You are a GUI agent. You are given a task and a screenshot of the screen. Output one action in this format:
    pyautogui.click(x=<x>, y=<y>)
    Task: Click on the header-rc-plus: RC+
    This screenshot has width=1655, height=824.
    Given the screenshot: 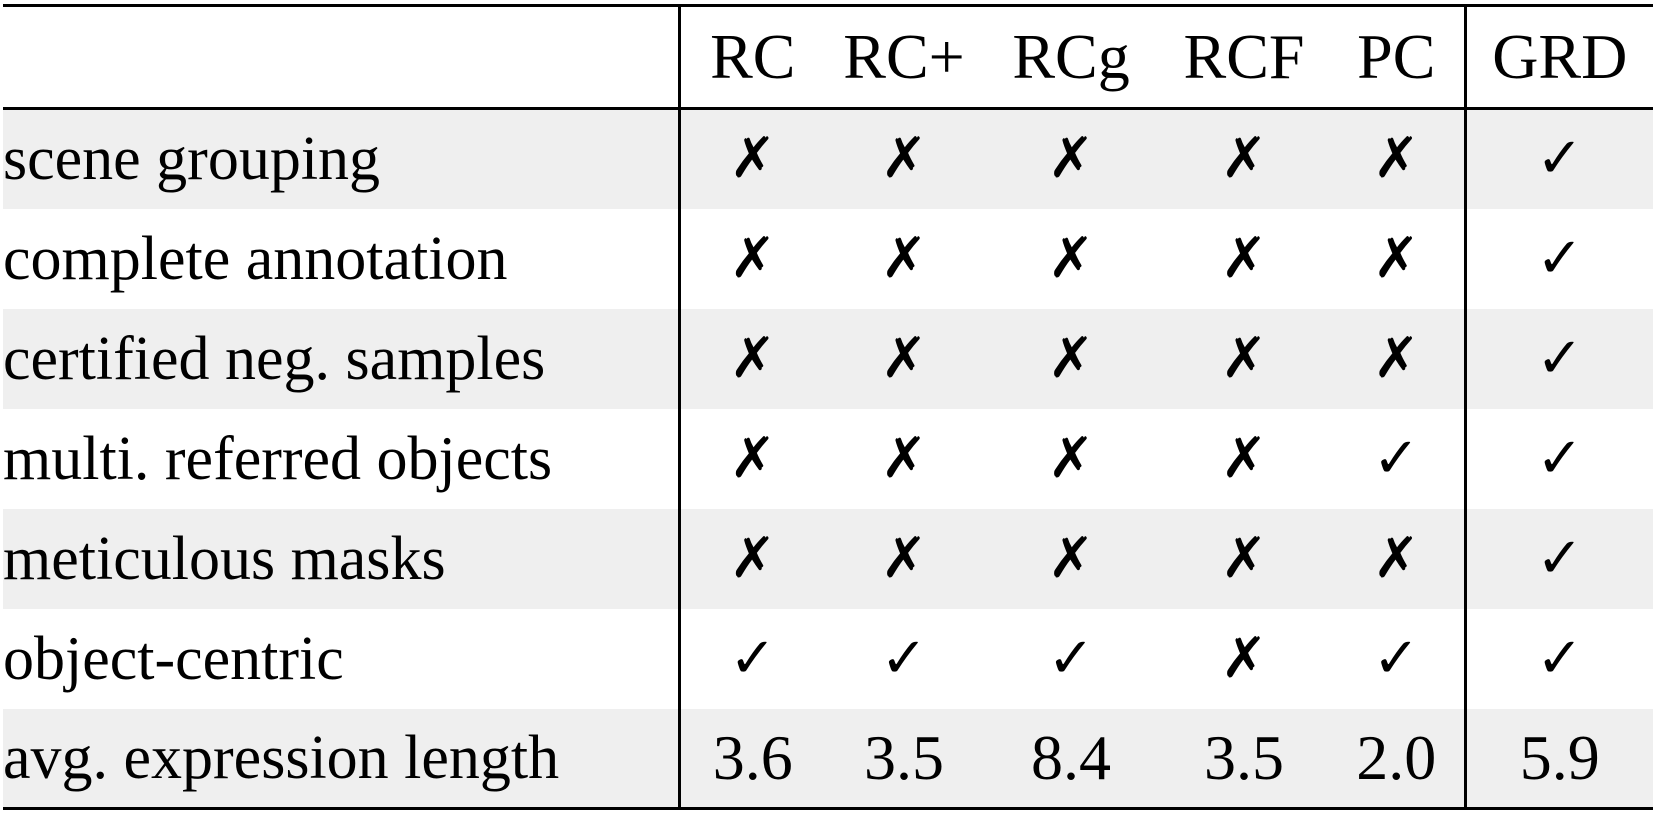 What is the action you would take?
    pyautogui.click(x=904, y=57)
    